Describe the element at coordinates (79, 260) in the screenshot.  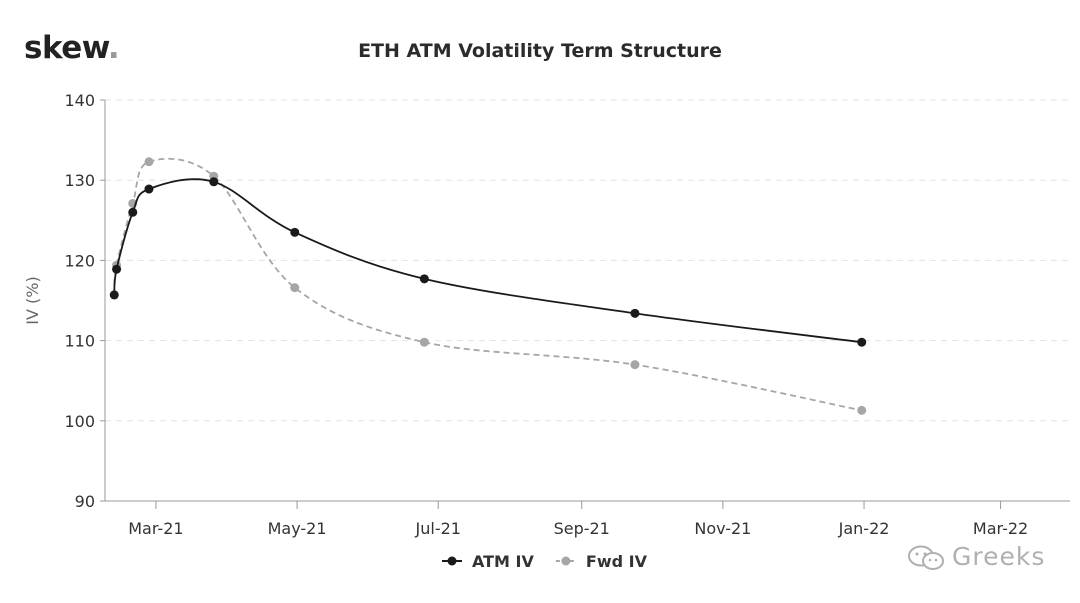
I see `y-tick-label: 120` at that location.